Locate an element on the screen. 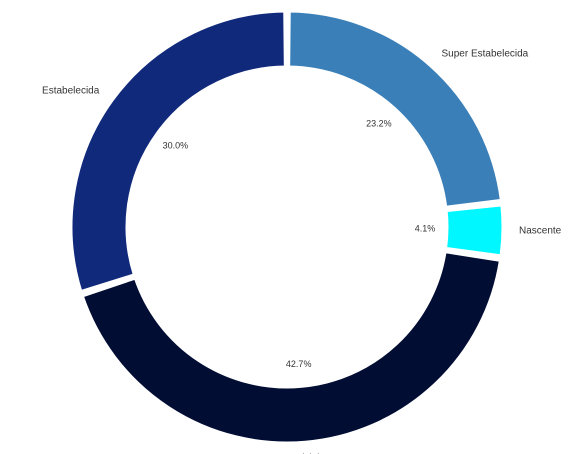 This screenshot has height=454, width=575. category-label-super-estabelecida: Super Estabelecida is located at coordinates (485, 54).